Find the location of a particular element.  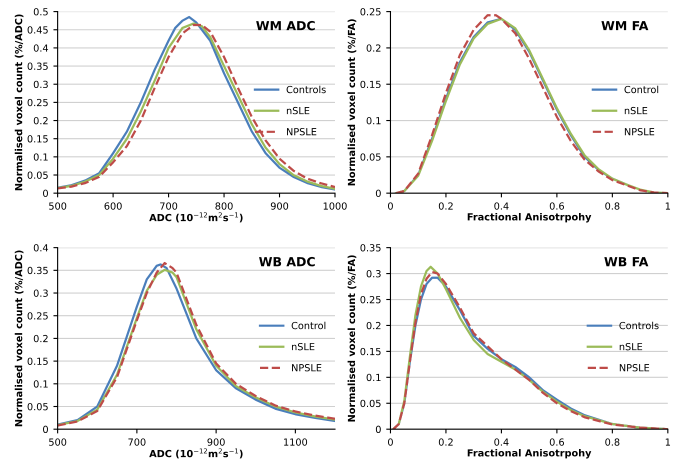

x-tick-label: 800 is located at coordinates (224, 206).